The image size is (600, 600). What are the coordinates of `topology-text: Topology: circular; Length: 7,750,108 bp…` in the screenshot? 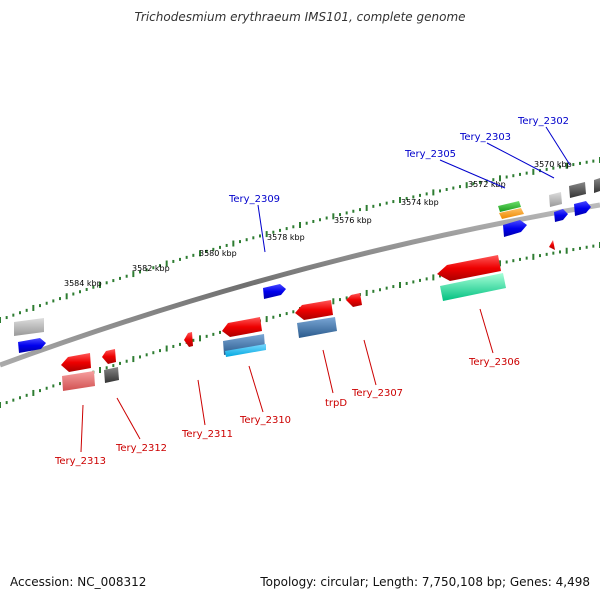 It's located at (425, 582).